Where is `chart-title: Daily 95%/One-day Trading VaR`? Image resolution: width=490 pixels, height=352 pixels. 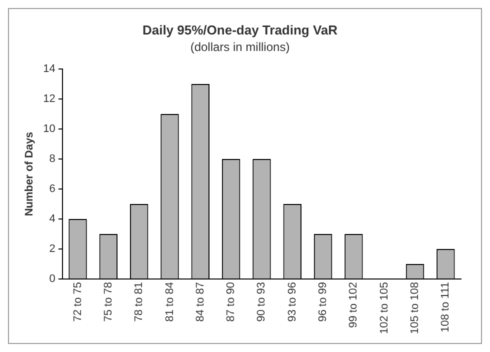 chart-title: Daily 95%/One-day Trading VaR is located at coordinates (240, 30).